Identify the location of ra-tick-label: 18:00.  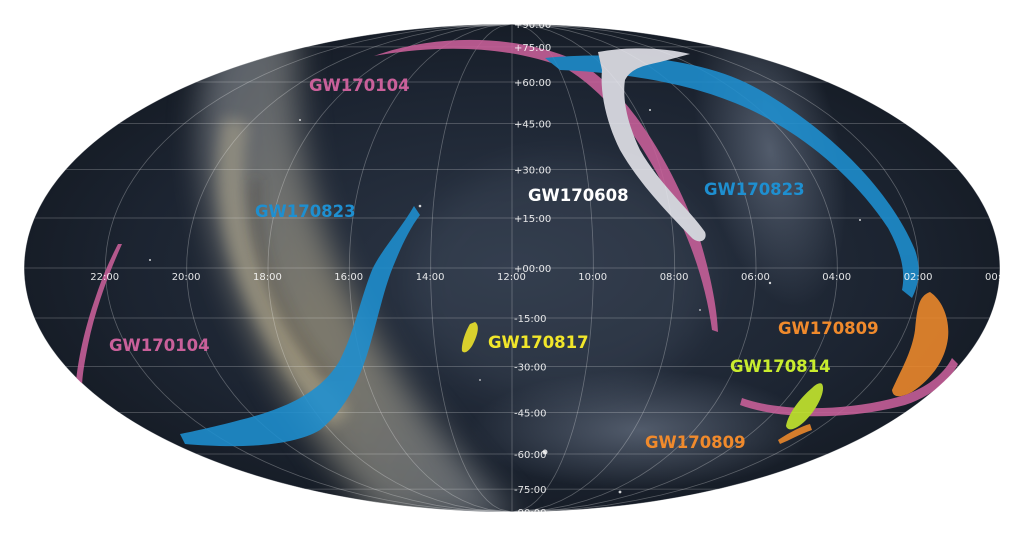
(267, 277).